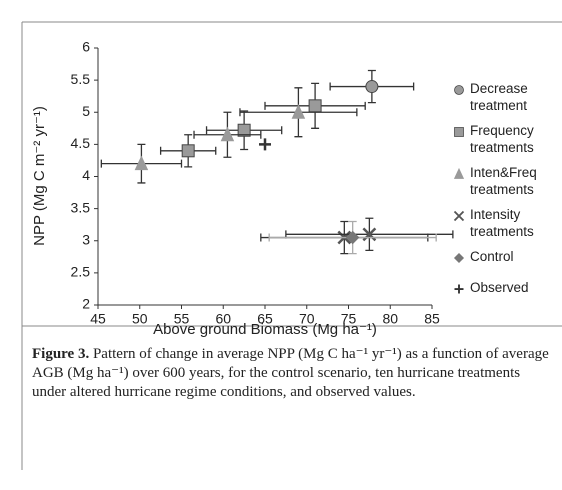 The width and height of the screenshot is (562, 490). I want to click on legend-item: Inten&Freq treatments, so click(503, 181).